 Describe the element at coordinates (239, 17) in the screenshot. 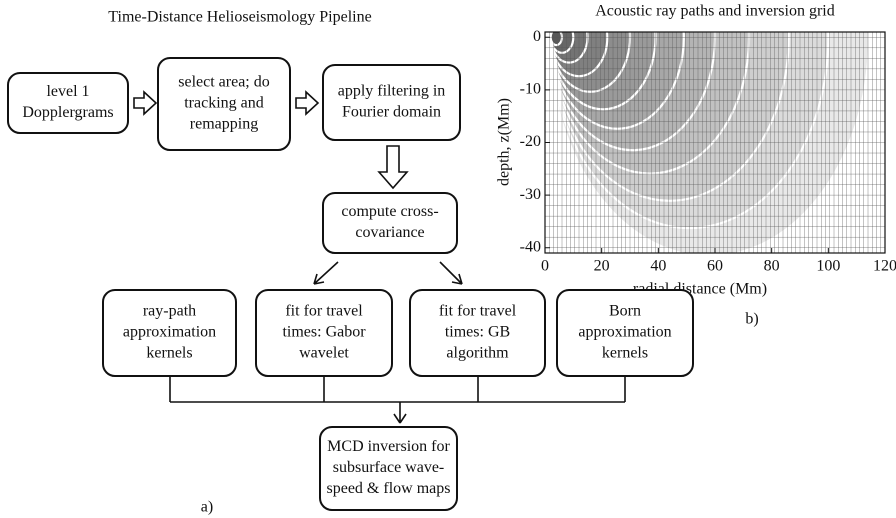

I see `flowchart-title: Time-Distance Helioseismology Pipeline` at that location.